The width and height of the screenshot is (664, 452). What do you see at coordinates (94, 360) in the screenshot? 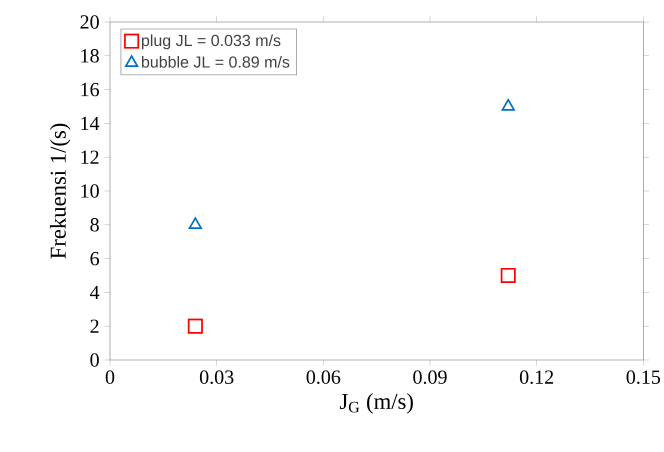
I see `y-tick-label: 0` at bounding box center [94, 360].